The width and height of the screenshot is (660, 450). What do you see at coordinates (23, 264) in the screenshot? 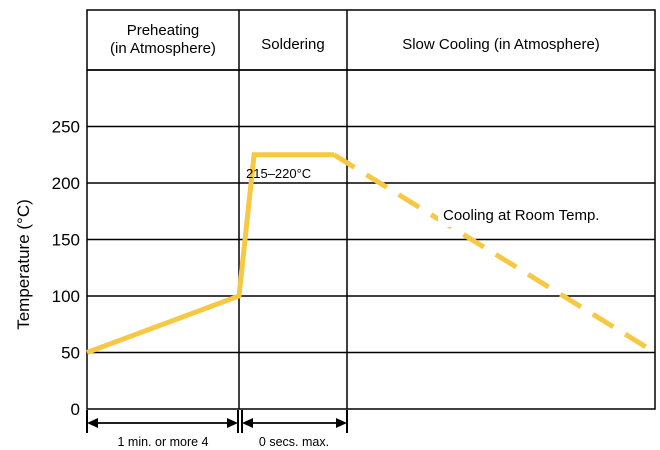
I see `y-axis-title: Temperature (°C)` at bounding box center [23, 264].